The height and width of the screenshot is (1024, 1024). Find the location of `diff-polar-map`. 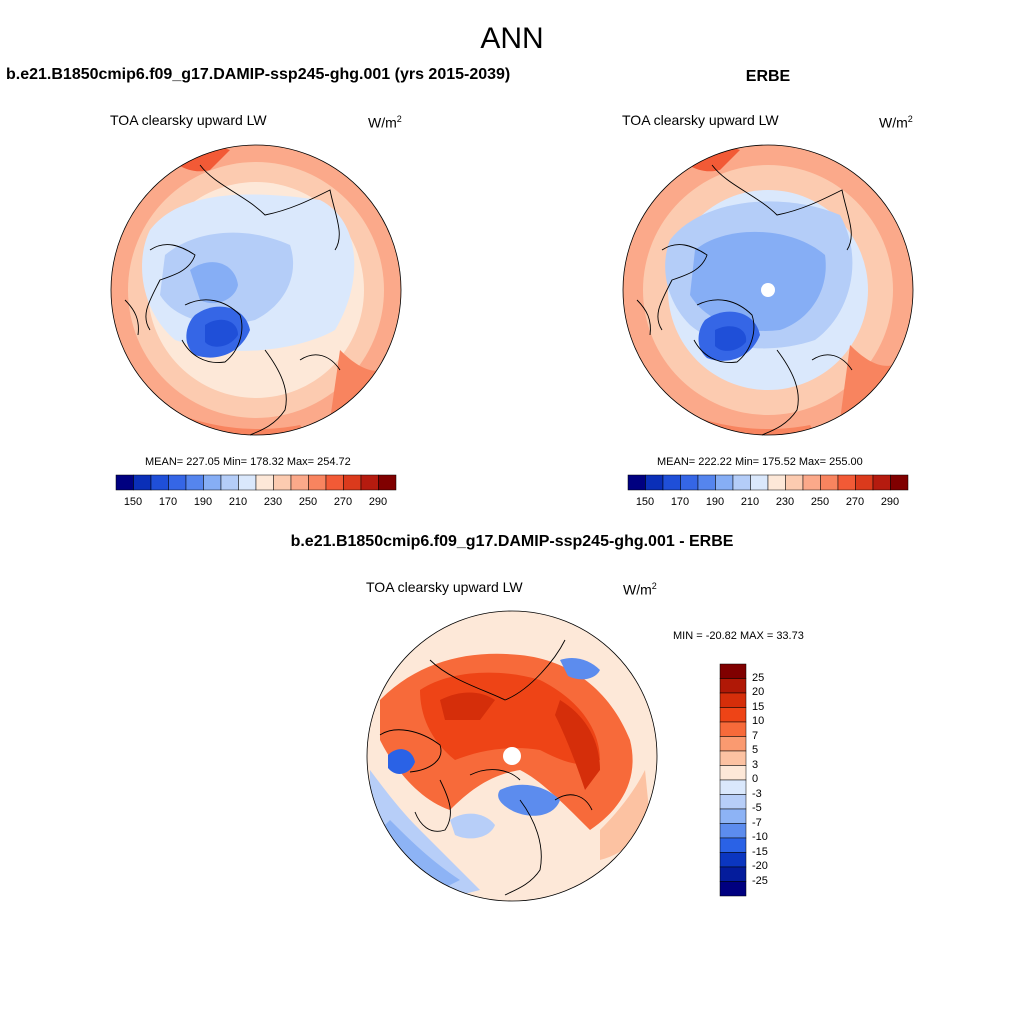

diff-polar-map is located at coordinates (512, 756).